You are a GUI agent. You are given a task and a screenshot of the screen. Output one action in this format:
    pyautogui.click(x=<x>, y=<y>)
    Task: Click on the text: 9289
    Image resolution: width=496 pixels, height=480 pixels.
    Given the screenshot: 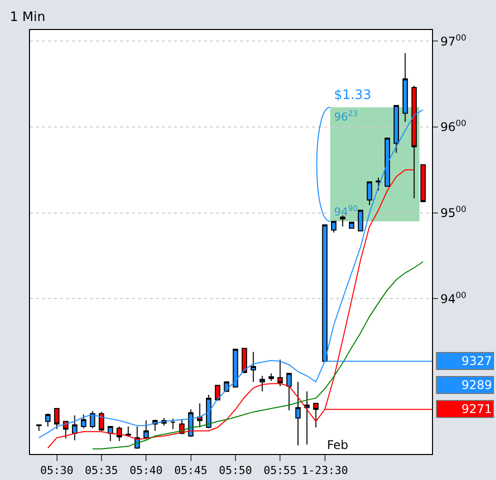 What is the action you would take?
    pyautogui.click(x=476, y=385)
    